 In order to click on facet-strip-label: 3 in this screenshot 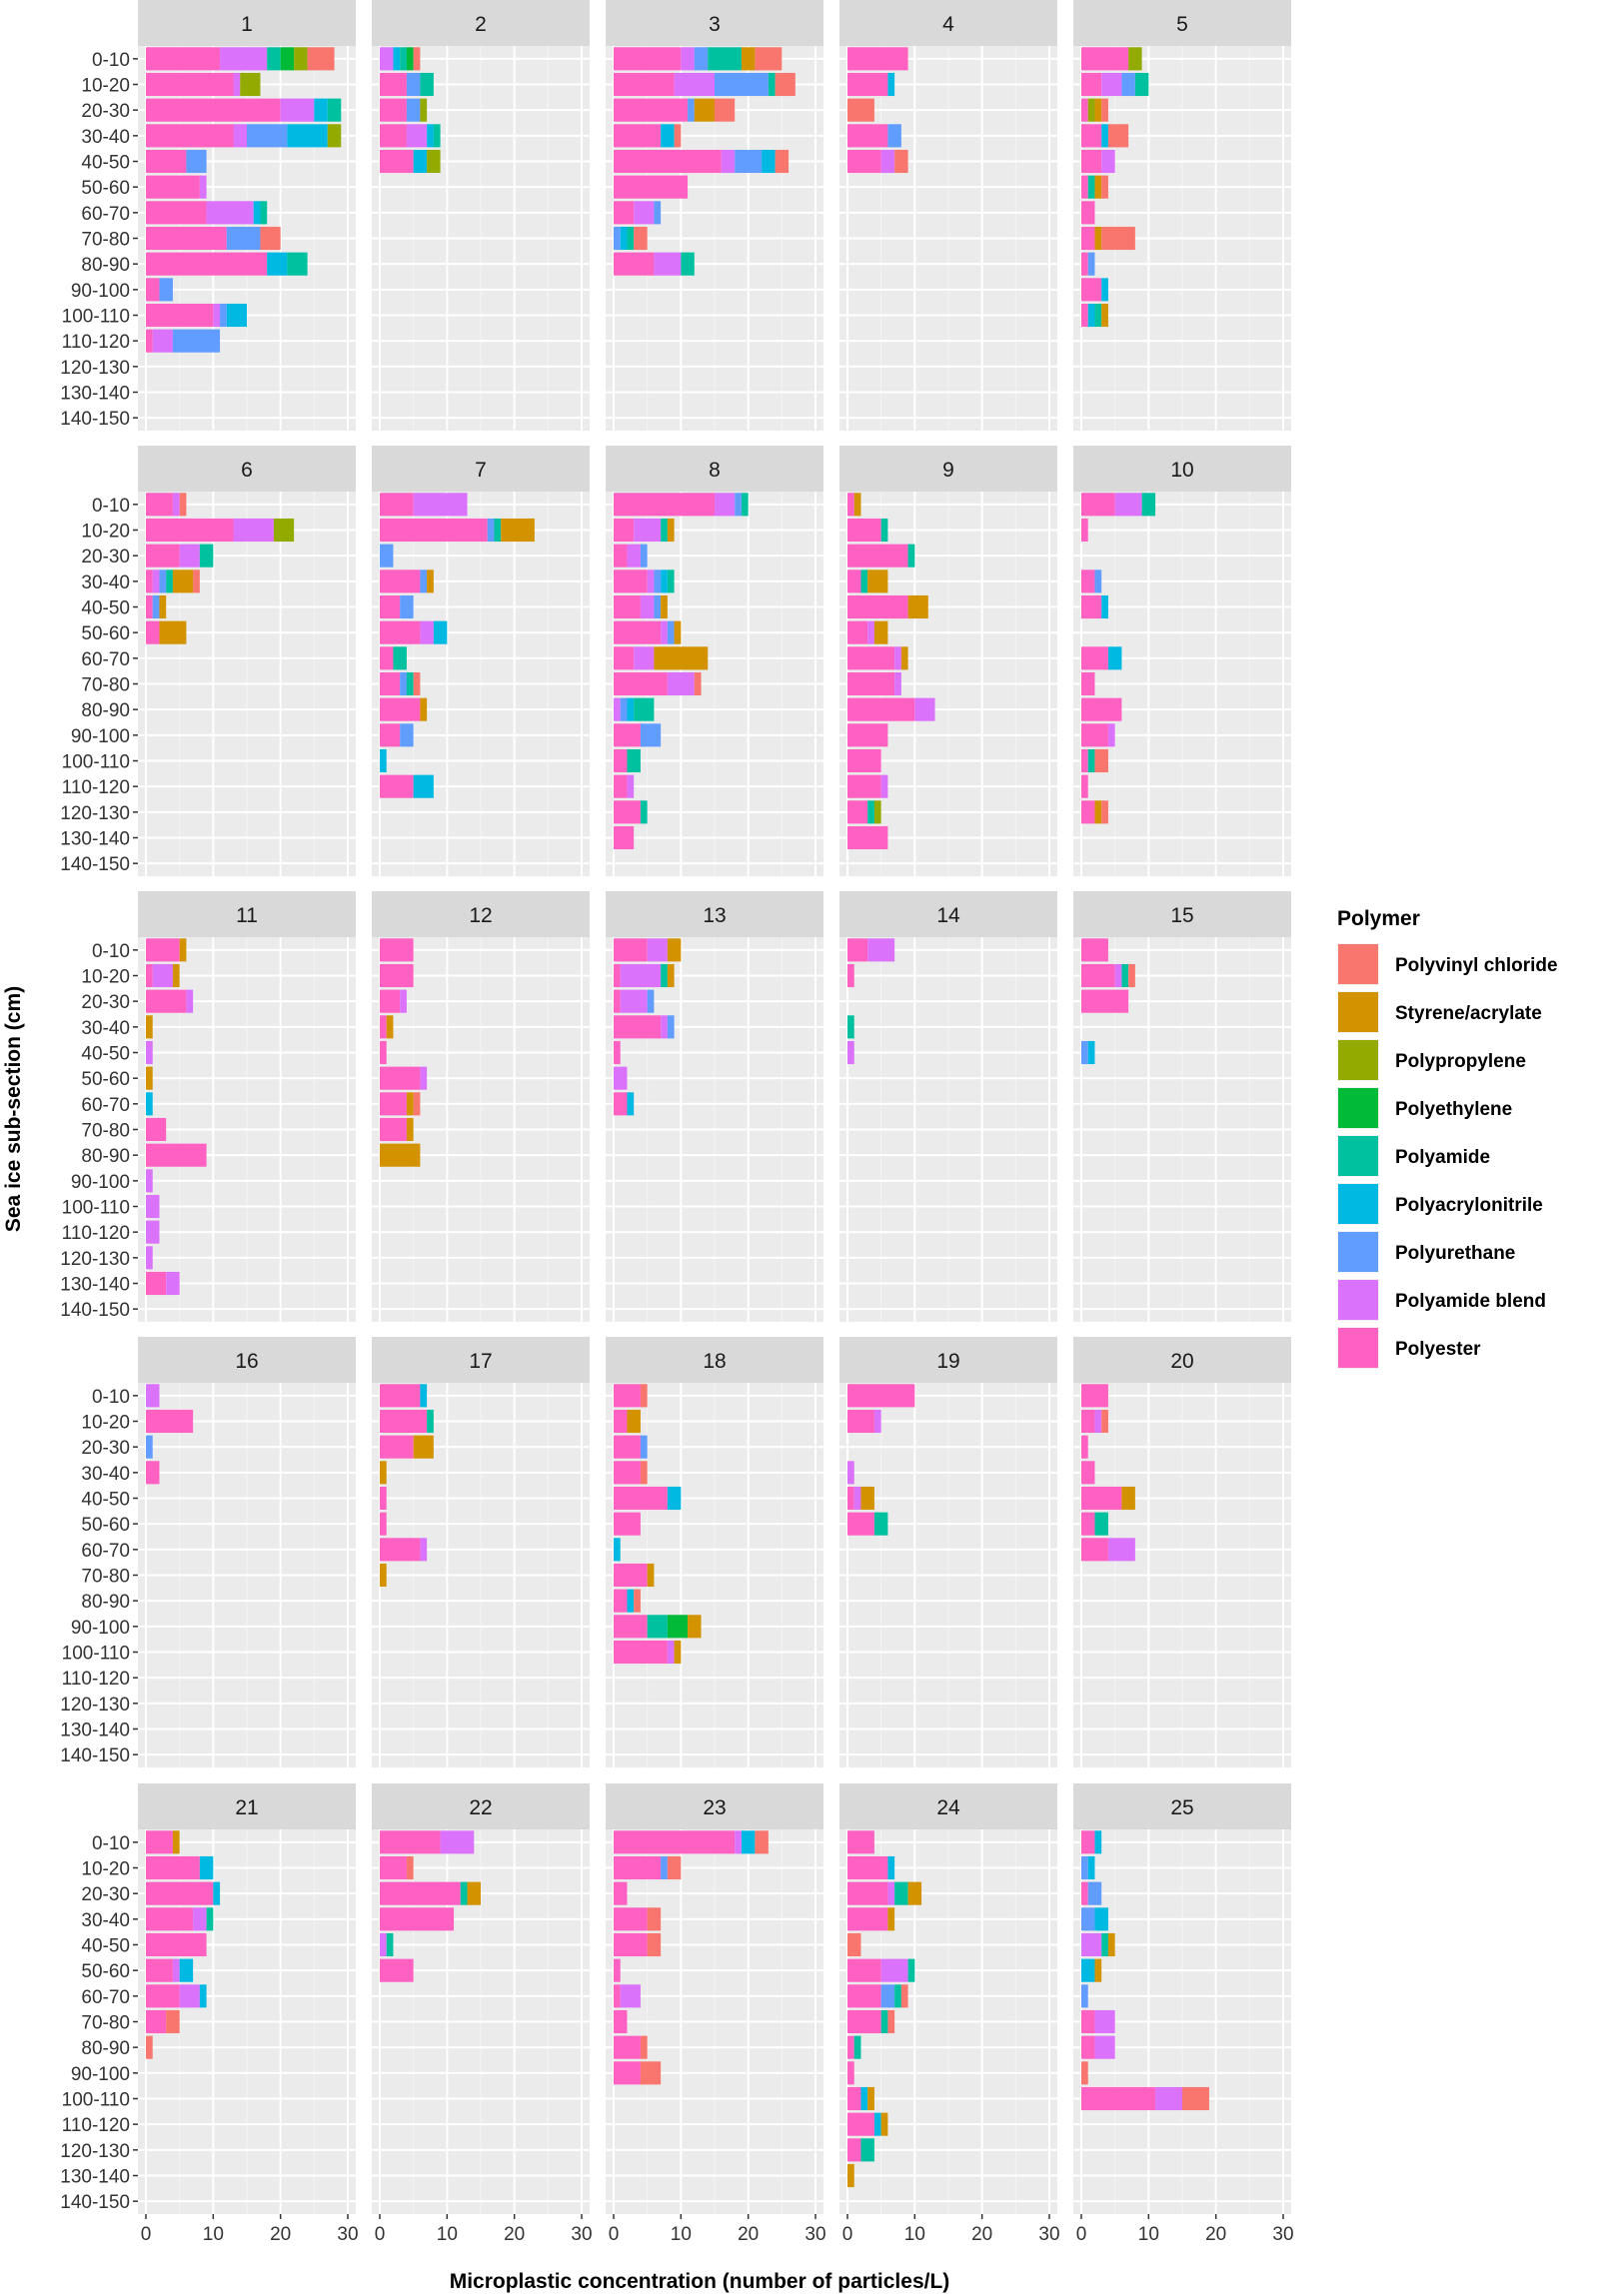, I will do `click(715, 24)`.